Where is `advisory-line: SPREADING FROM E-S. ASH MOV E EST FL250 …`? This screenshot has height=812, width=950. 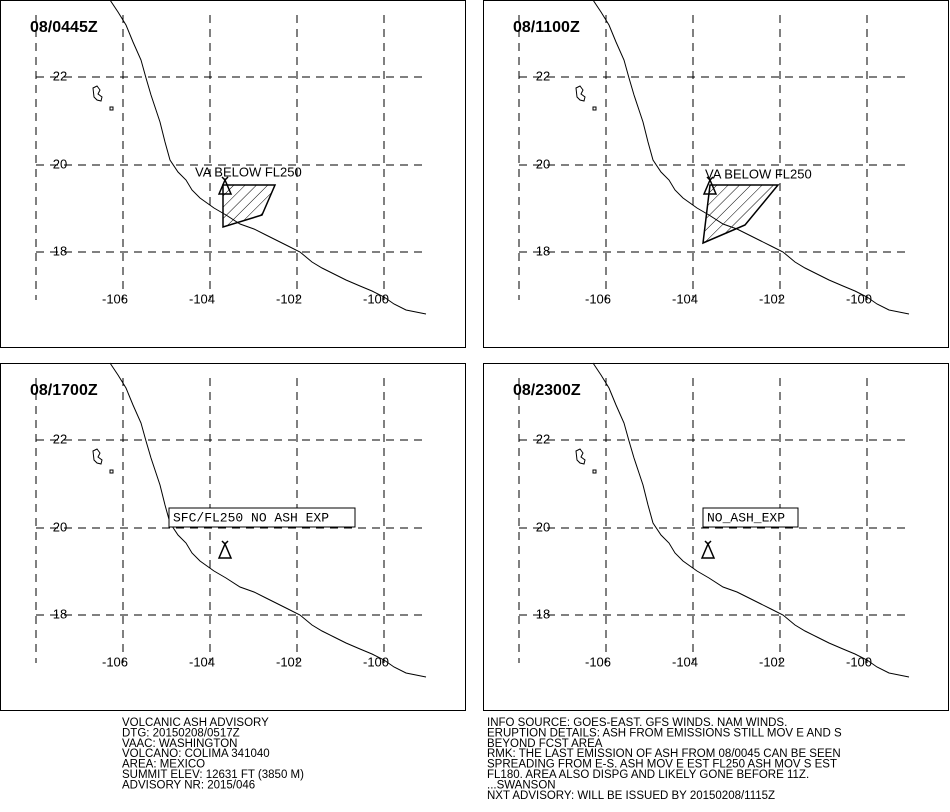
advisory-line: SPREADING FROM E-S. ASH MOV E EST FL250 … is located at coordinates (662, 765).